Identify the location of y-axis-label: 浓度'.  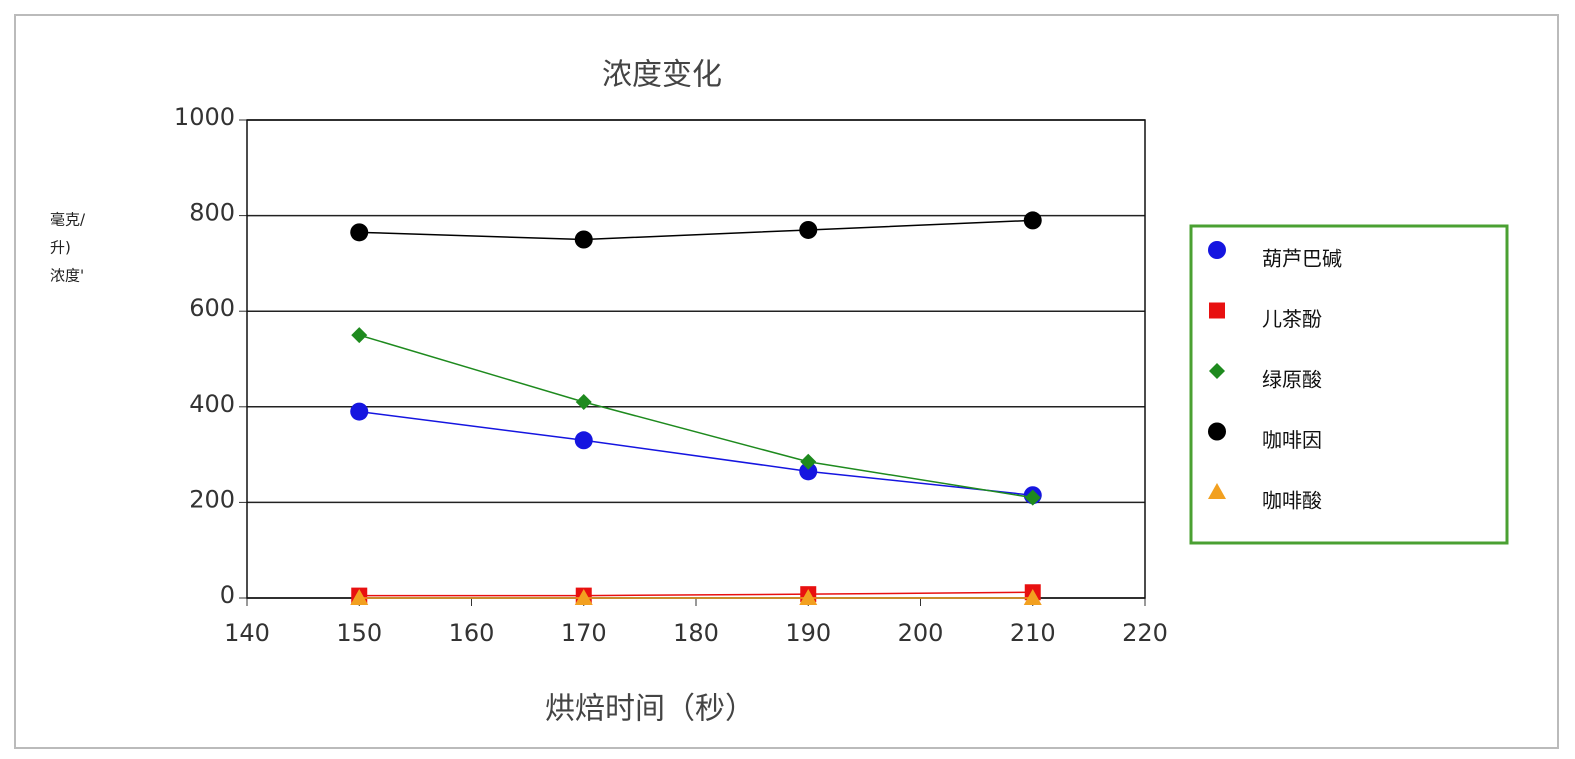
(67, 276).